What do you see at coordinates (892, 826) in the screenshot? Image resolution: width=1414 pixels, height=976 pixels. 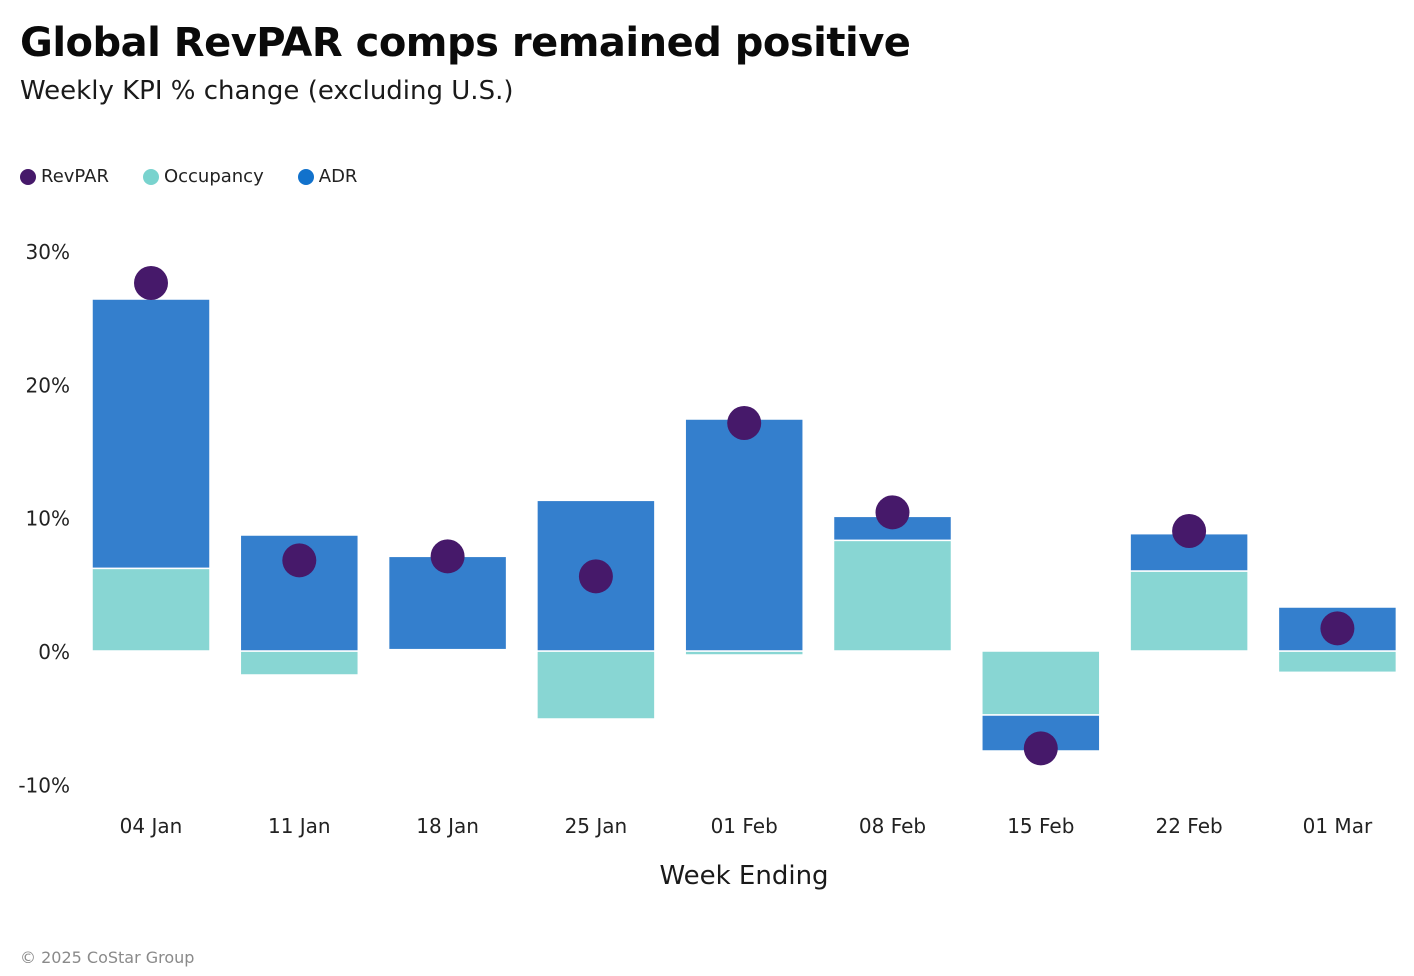 I see `x-tick-label: 08 Feb` at bounding box center [892, 826].